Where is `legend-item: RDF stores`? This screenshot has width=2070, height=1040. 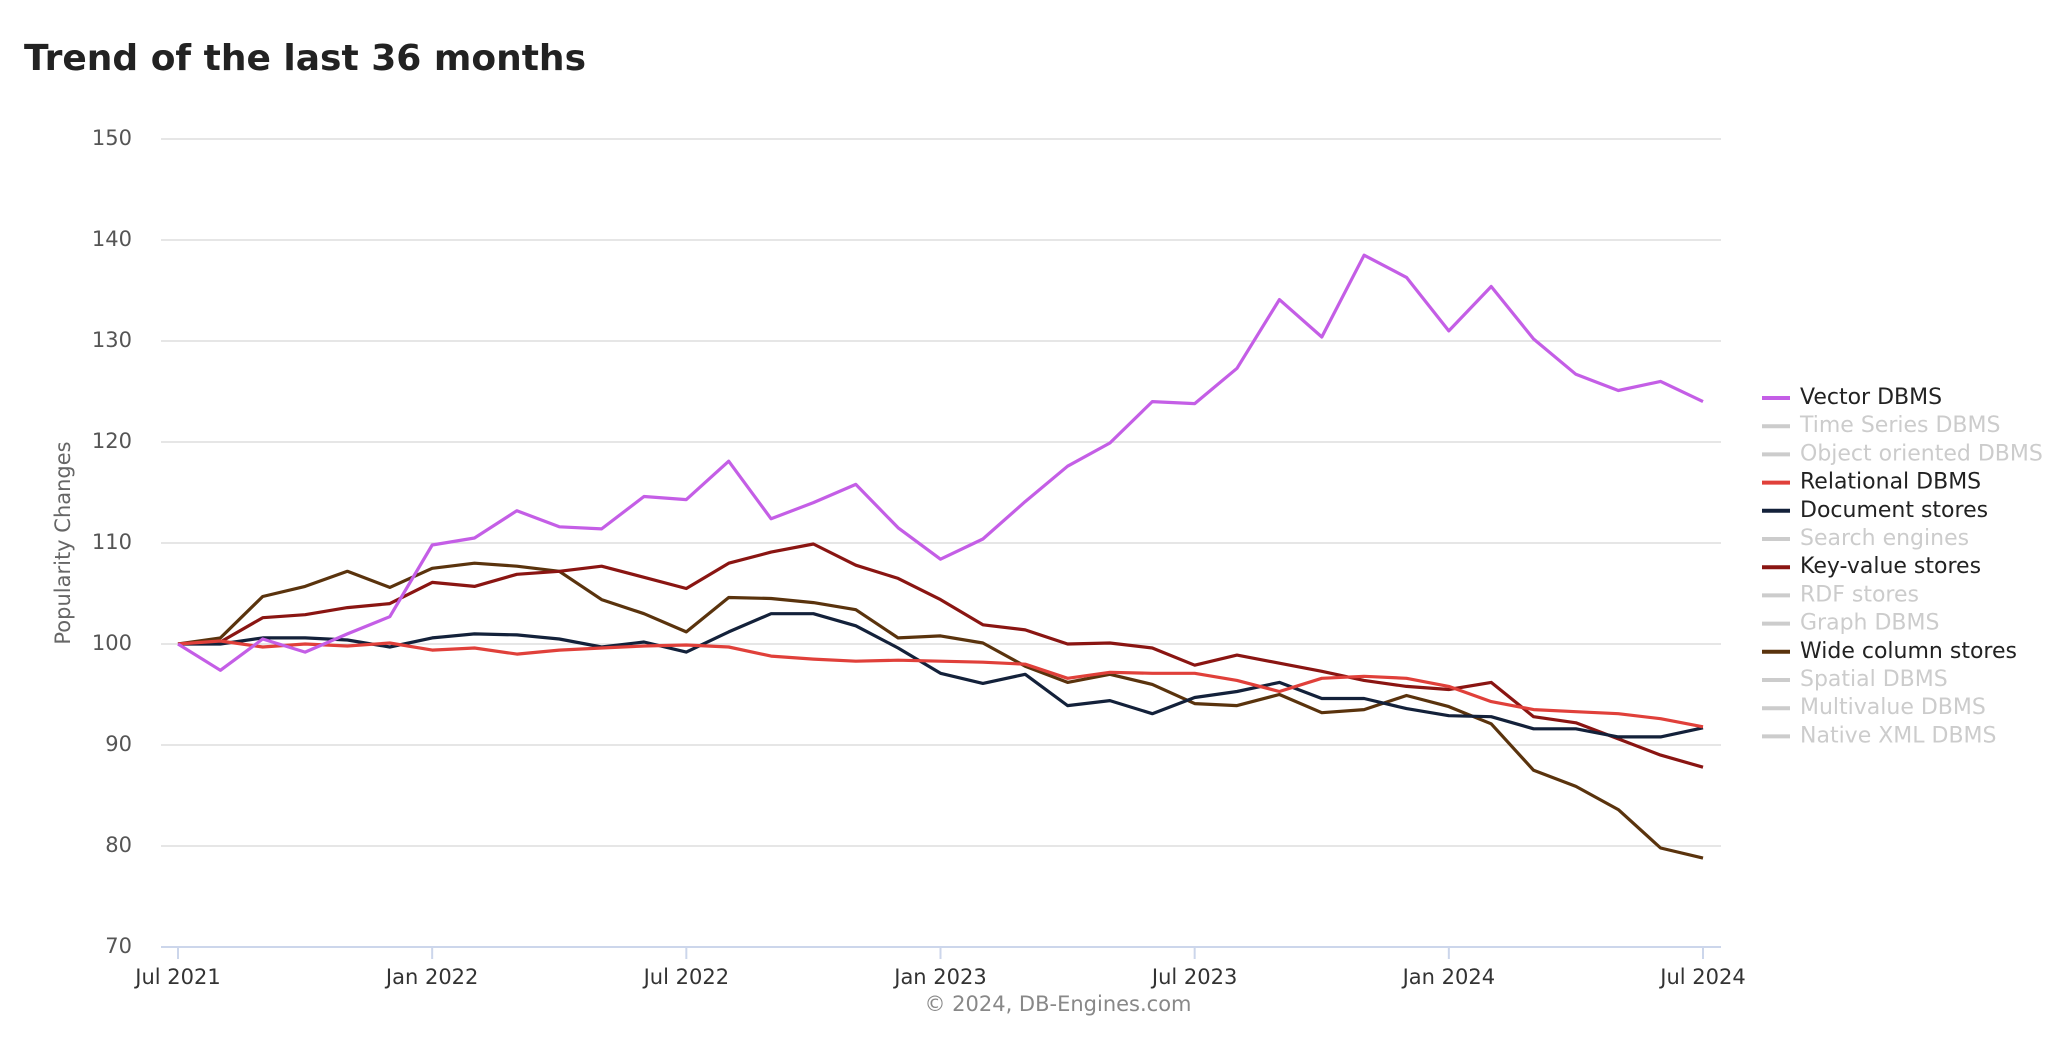 legend-item: RDF stores is located at coordinates (1859, 594).